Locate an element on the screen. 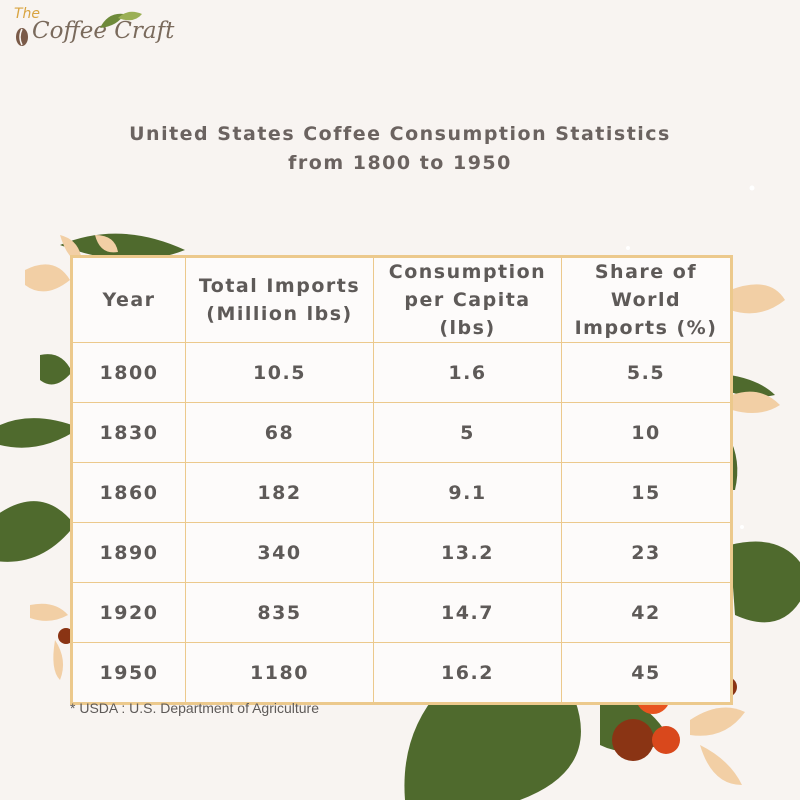  table-row: 1860 182 9.1 15 is located at coordinates (401, 492).